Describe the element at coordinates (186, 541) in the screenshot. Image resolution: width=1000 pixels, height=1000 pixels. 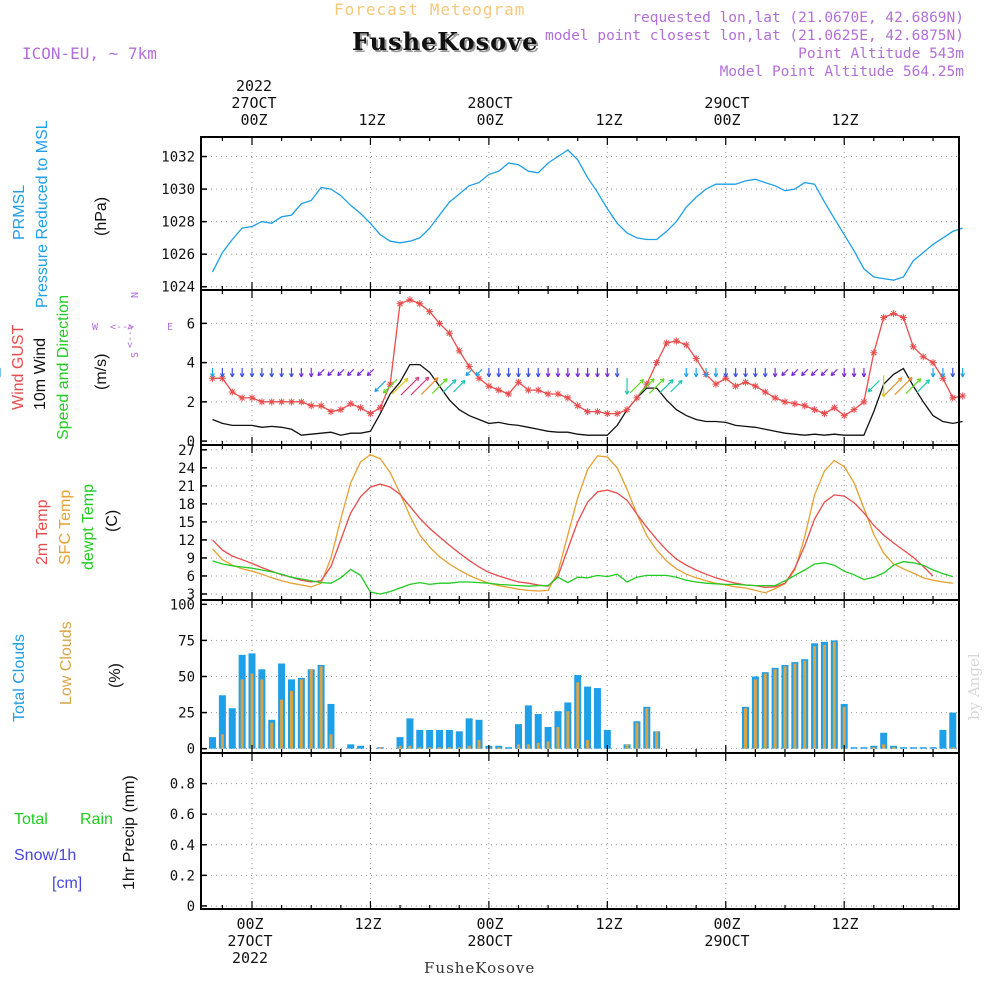
I see `temperature-ytick-label-3: 12` at that location.